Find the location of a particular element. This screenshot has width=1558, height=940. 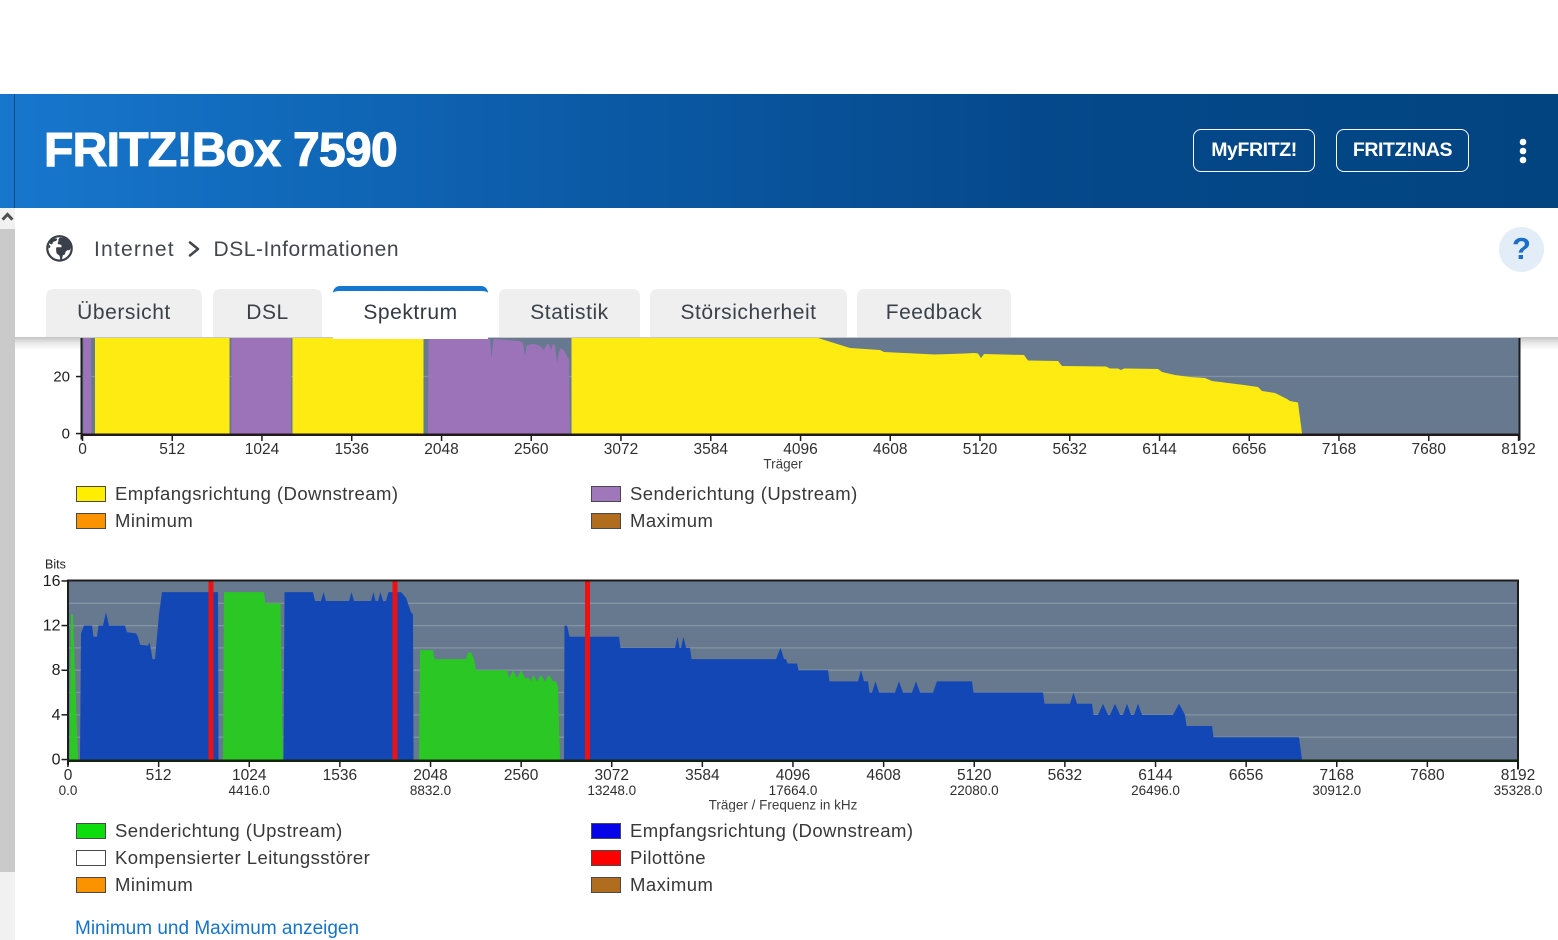

svg-text: 16 is located at coordinates (52, 581).